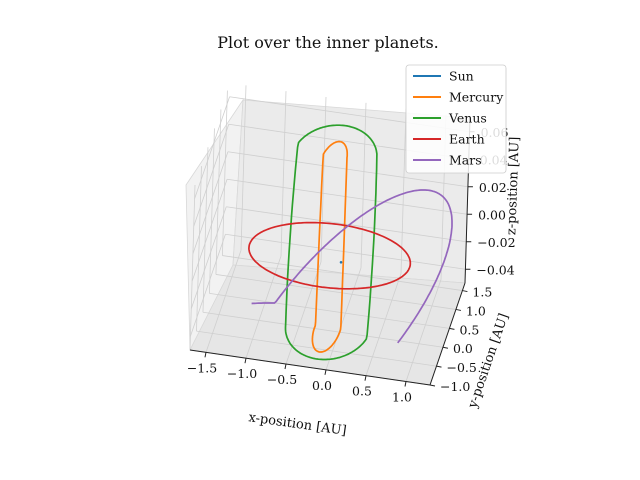 Image resolution: width=640 pixels, height=480 pixels. I want to click on x-tick-label: −0.5, so click(282, 379).